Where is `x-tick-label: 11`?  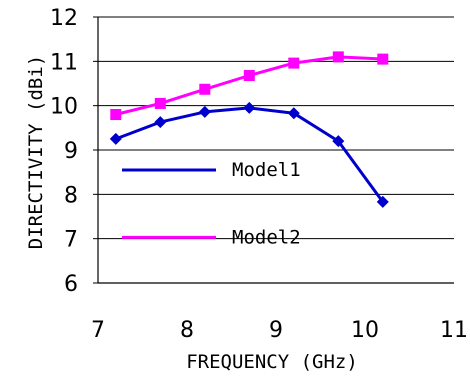
x-tick-label: 11 is located at coordinates (454, 330).